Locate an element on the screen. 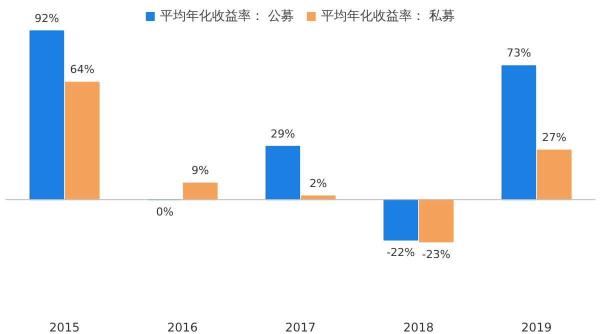 Image resolution: width=600 pixels, height=334 pixels. x-tick-label: 2019 is located at coordinates (536, 327).